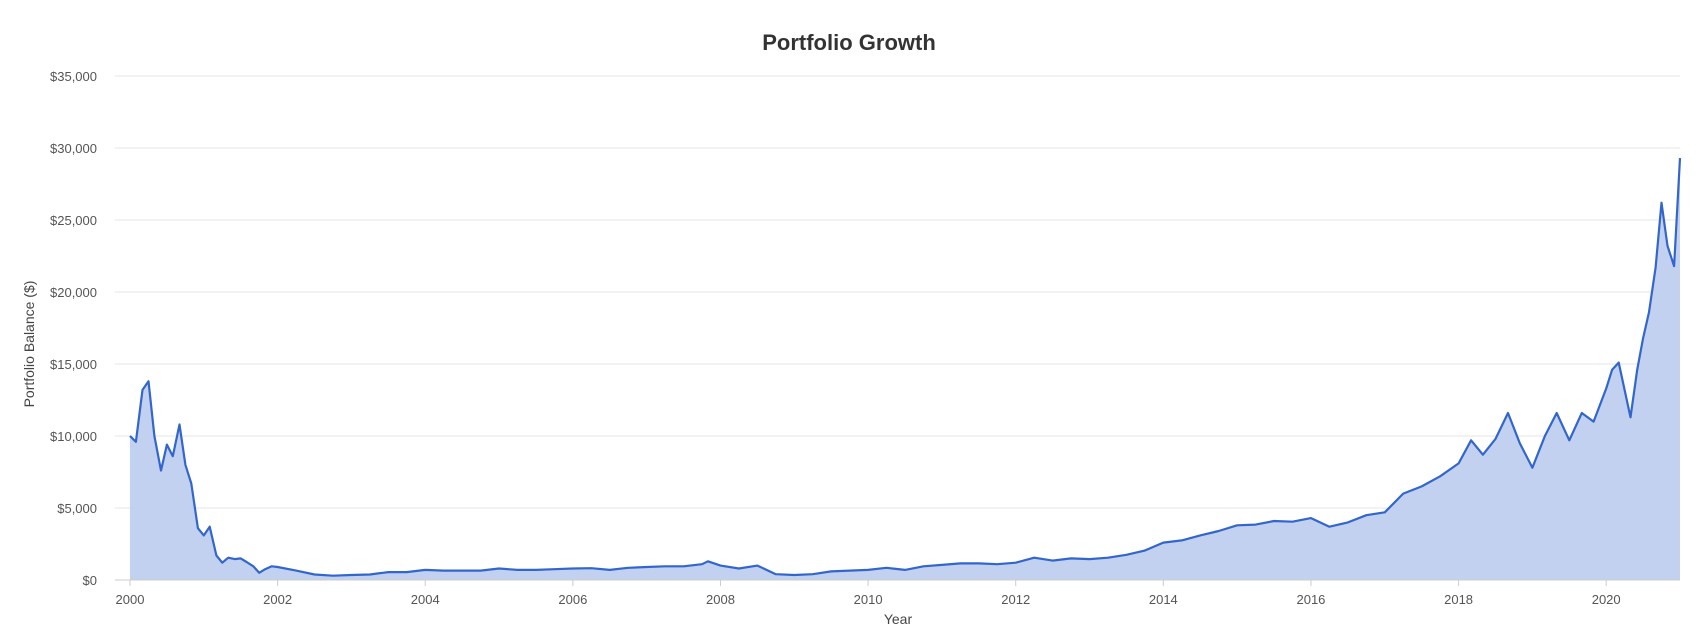 The height and width of the screenshot is (639, 1698). What do you see at coordinates (29, 344) in the screenshot?
I see `y-axis-label: Portfolio Balance ($)` at bounding box center [29, 344].